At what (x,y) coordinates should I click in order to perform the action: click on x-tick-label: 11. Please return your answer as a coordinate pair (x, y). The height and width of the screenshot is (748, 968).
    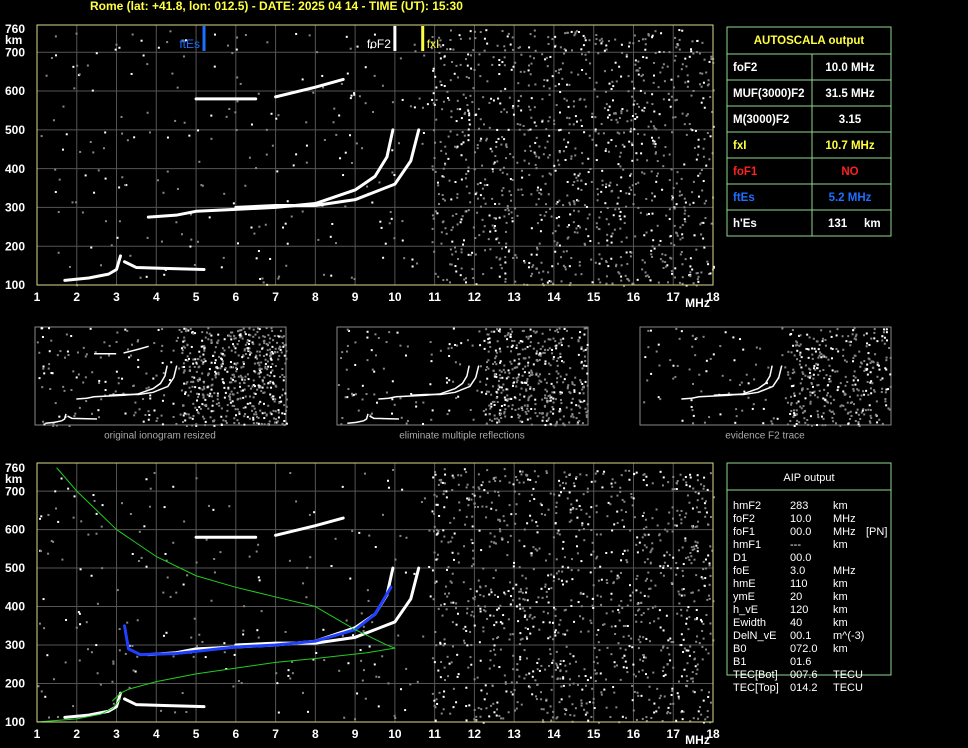
    Looking at the image, I should click on (434, 734).